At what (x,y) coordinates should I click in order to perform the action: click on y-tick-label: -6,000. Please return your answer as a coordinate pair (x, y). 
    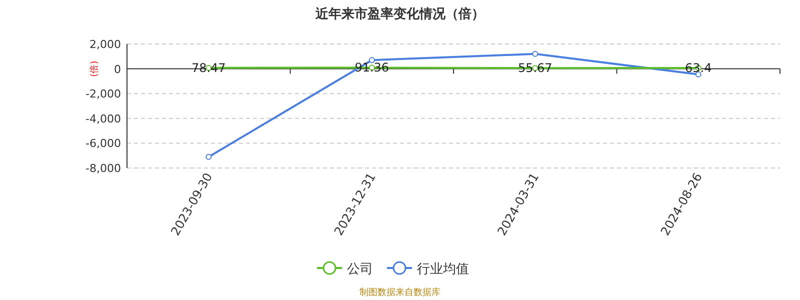
    Looking at the image, I should click on (103, 143).